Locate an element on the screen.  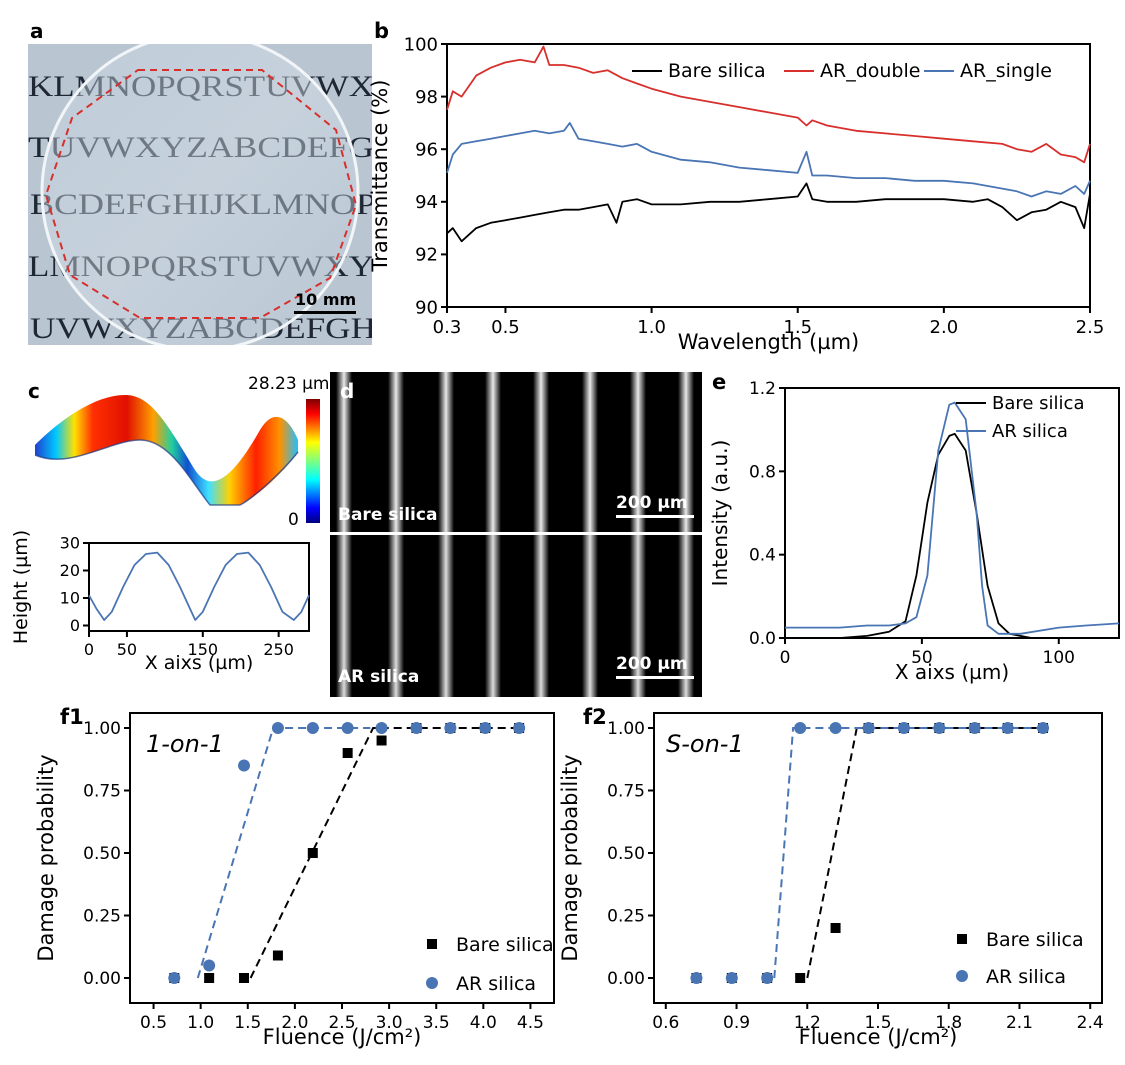
x-tick-label: 2.1 is located at coordinates (1019, 1023).